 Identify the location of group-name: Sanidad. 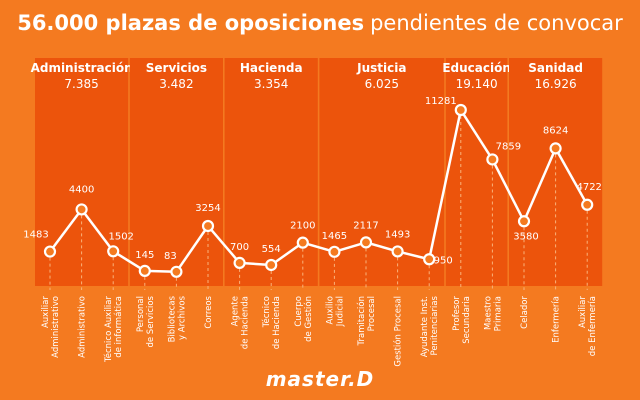
(555, 68).